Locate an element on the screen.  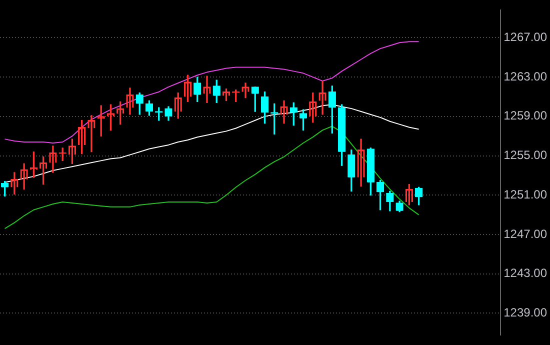
y-tick-label: 1239.00 is located at coordinates (526, 312).